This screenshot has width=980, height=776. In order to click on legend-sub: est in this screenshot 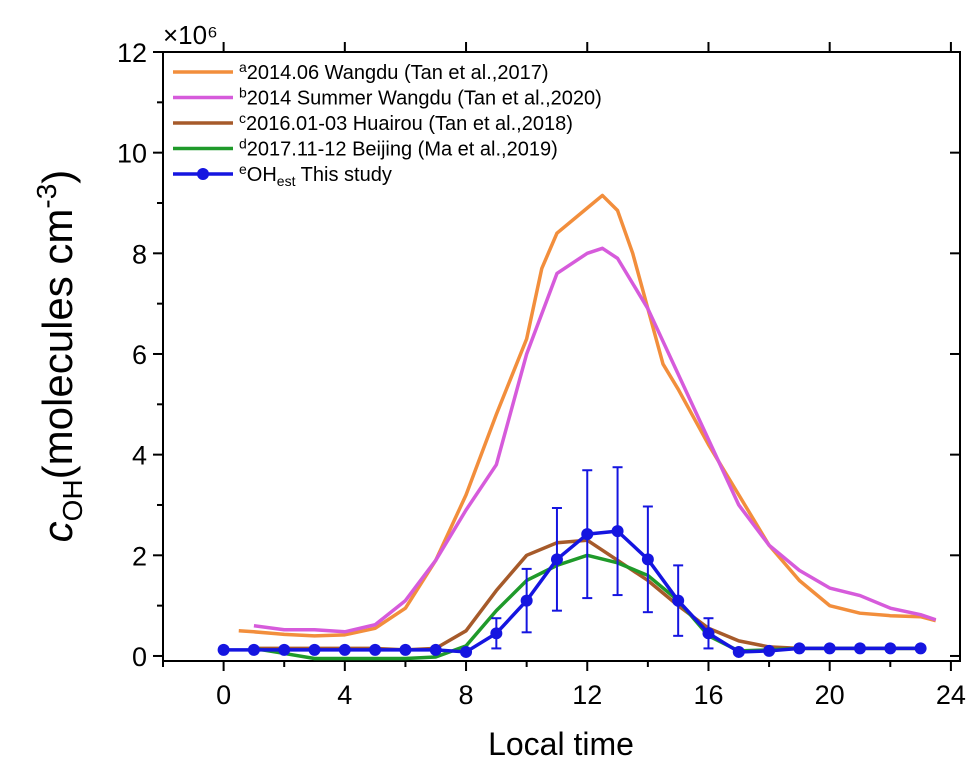, I will do `click(286, 181)`.